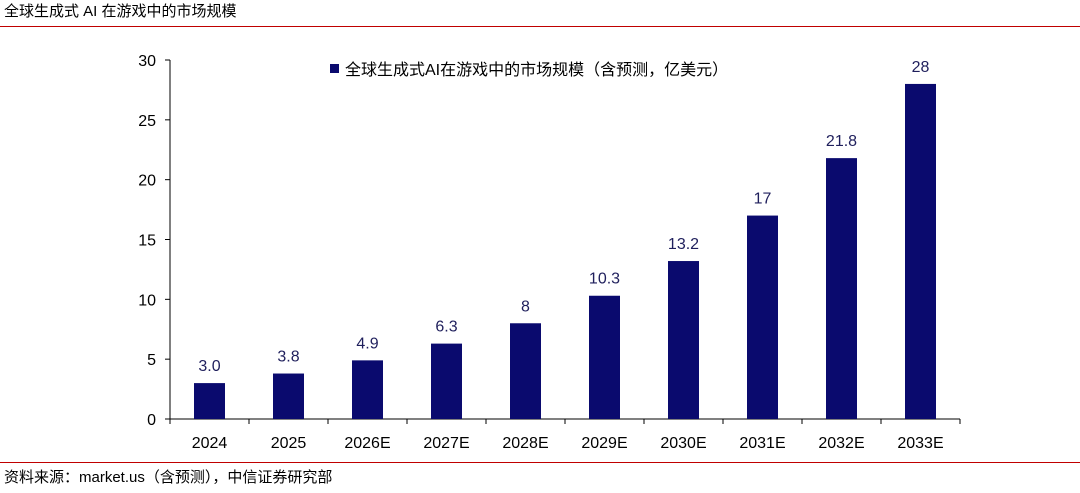 This screenshot has height=493, width=1080. I want to click on y-tick-label: 25, so click(147, 121).